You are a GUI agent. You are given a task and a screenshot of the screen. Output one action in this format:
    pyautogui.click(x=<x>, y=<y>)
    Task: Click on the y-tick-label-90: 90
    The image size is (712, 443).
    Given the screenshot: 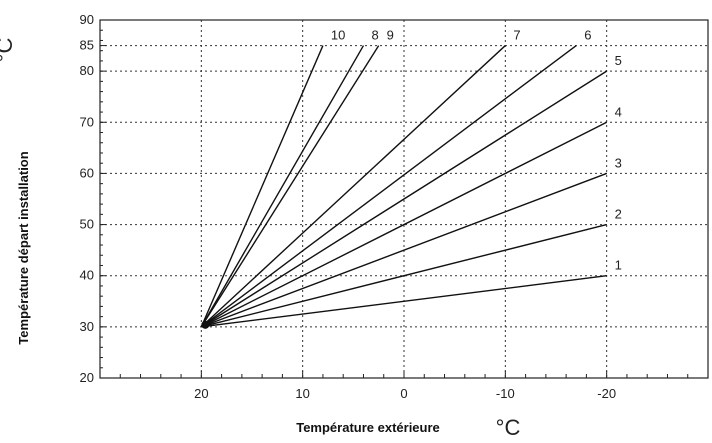 What is the action you would take?
    pyautogui.click(x=87, y=19)
    